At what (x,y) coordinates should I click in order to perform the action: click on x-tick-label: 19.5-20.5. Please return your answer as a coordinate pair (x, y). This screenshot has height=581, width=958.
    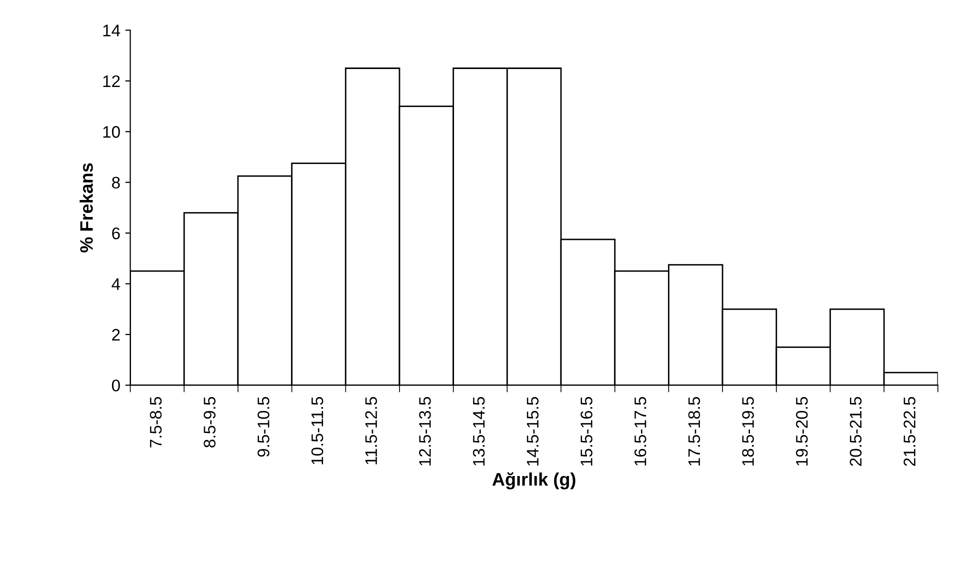
    Looking at the image, I should click on (802, 431).